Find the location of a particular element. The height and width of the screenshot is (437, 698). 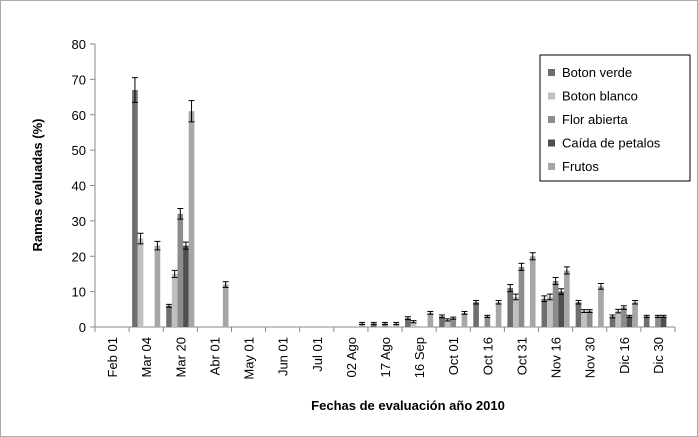

y-tick-label: 0 is located at coordinates (82, 327).